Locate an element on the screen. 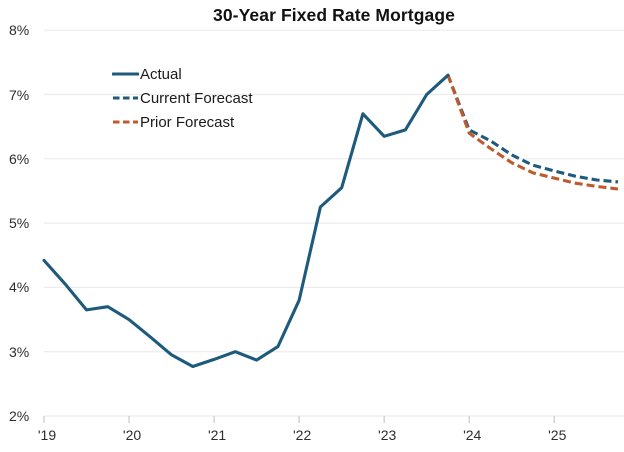  chart-title: 30-Year Fixed Rate Mortgage is located at coordinates (334, 15).